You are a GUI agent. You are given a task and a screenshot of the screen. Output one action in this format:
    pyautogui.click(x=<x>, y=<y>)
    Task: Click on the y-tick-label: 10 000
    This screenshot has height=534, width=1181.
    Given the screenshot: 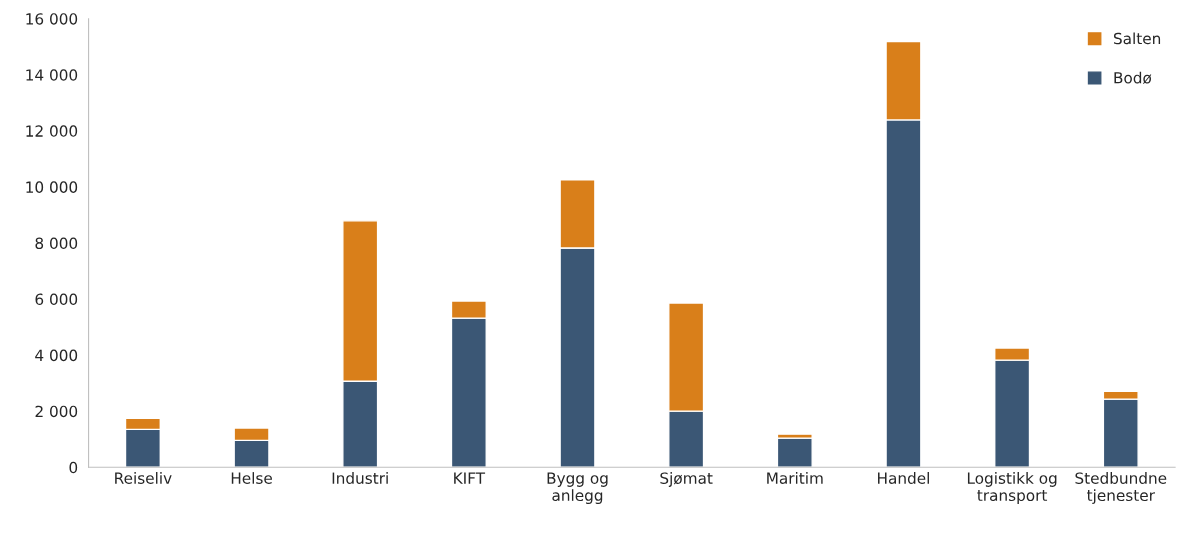 What is the action you would take?
    pyautogui.click(x=52, y=187)
    